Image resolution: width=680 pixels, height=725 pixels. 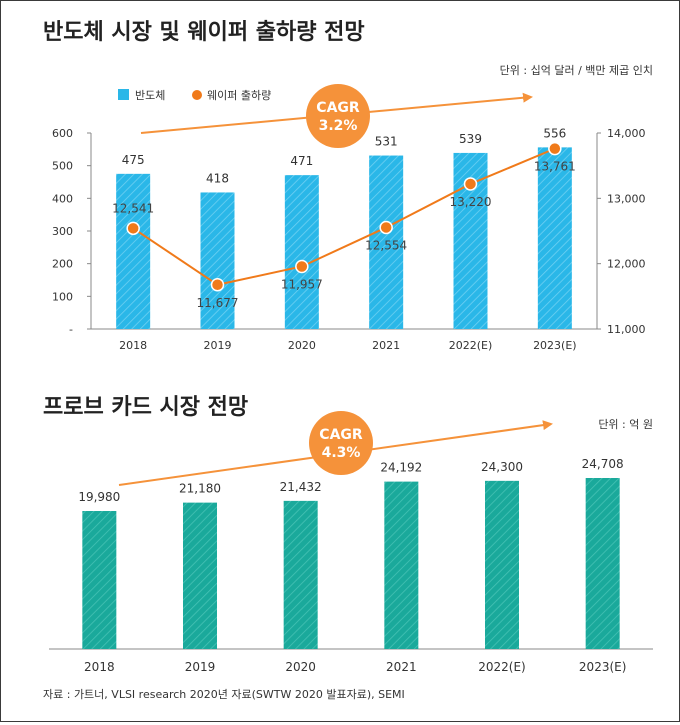 What do you see at coordinates (338, 126) in the screenshot?
I see `chart1-cagr-value: 3.2%` at bounding box center [338, 126].